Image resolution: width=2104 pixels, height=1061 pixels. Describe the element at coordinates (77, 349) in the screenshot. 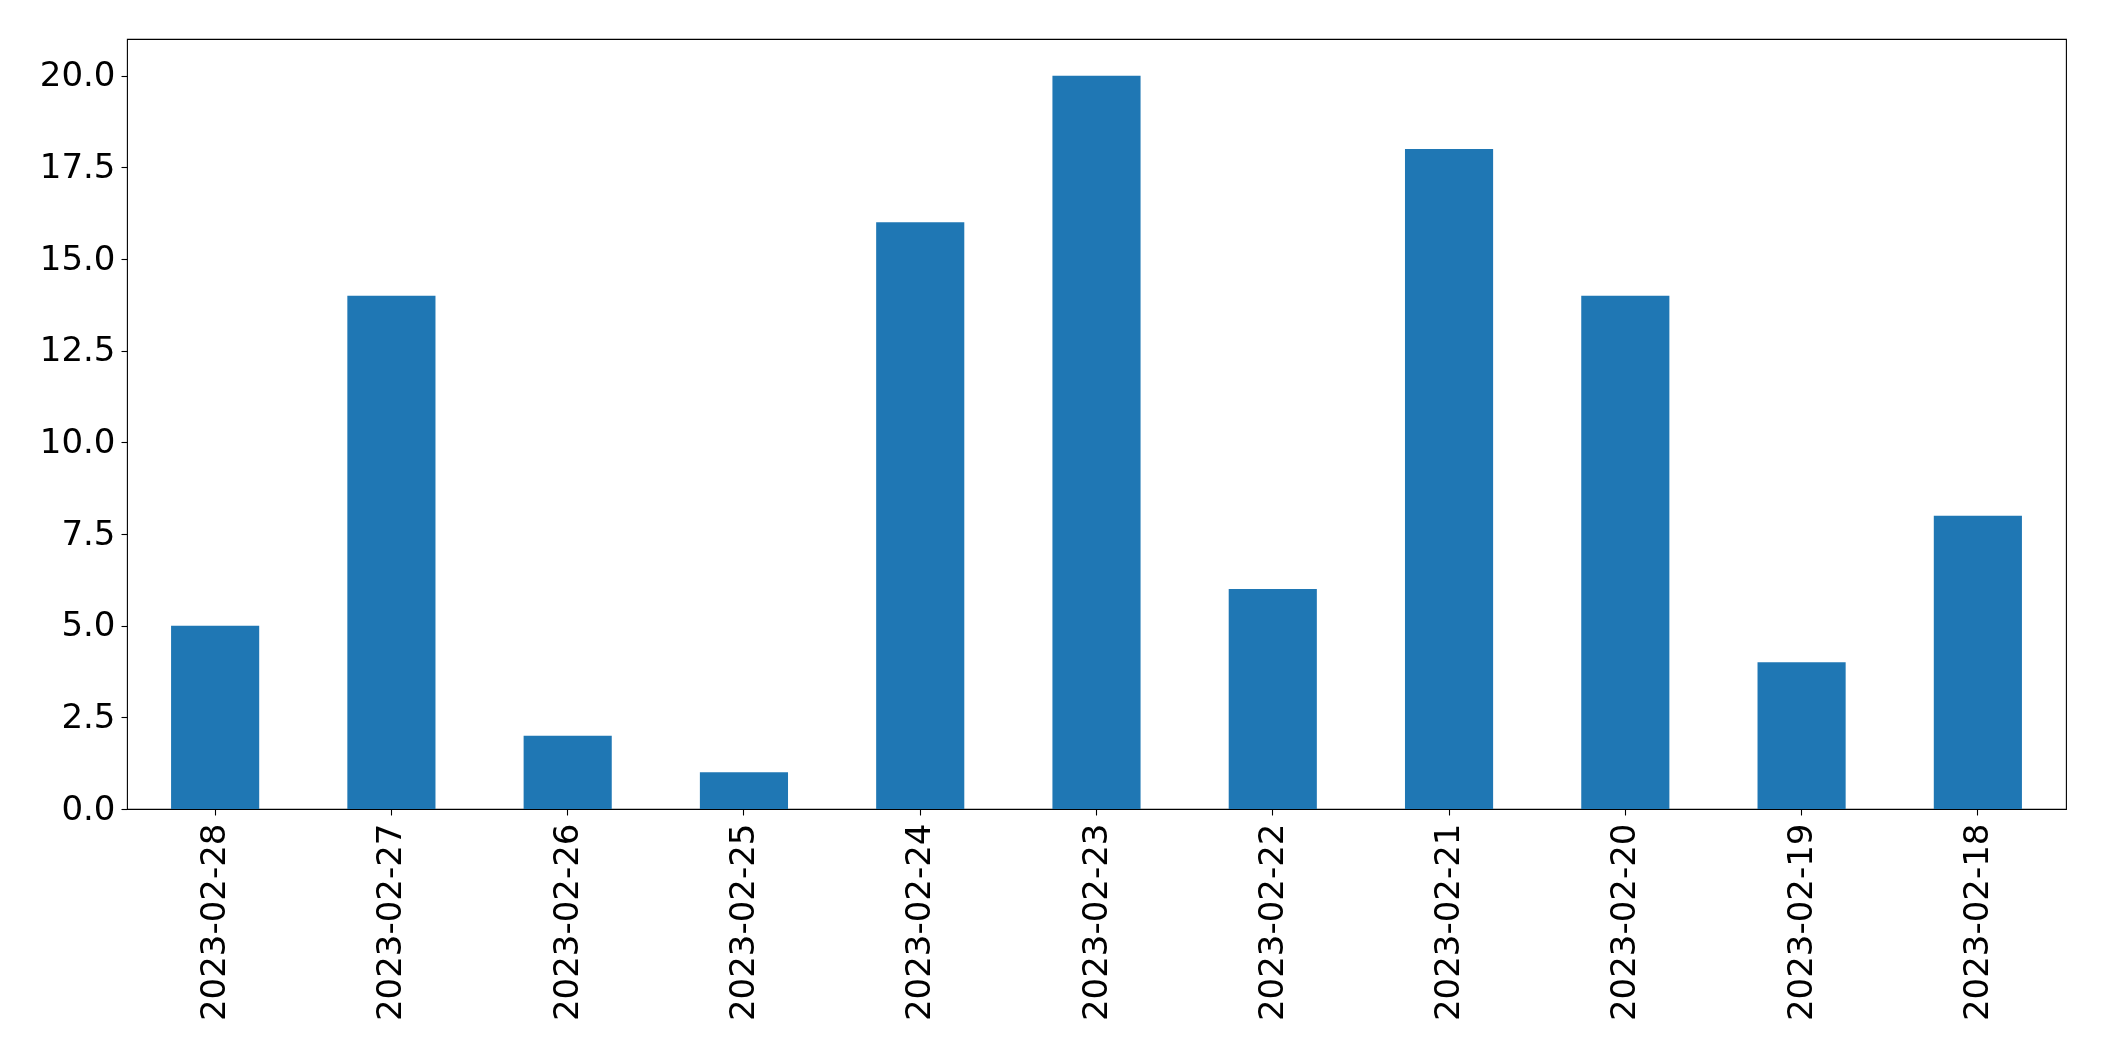

I see `y-tick-label: 12.5` at that location.